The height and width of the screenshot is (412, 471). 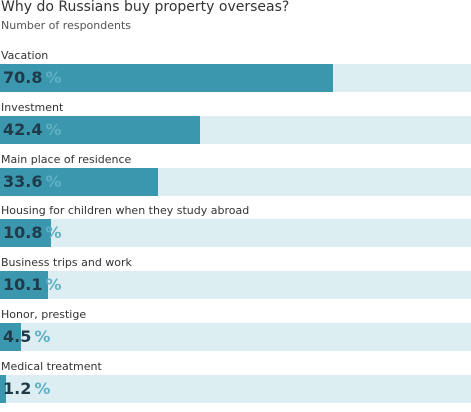 I want to click on page-subtitle: Number of respondents, so click(x=66, y=25).